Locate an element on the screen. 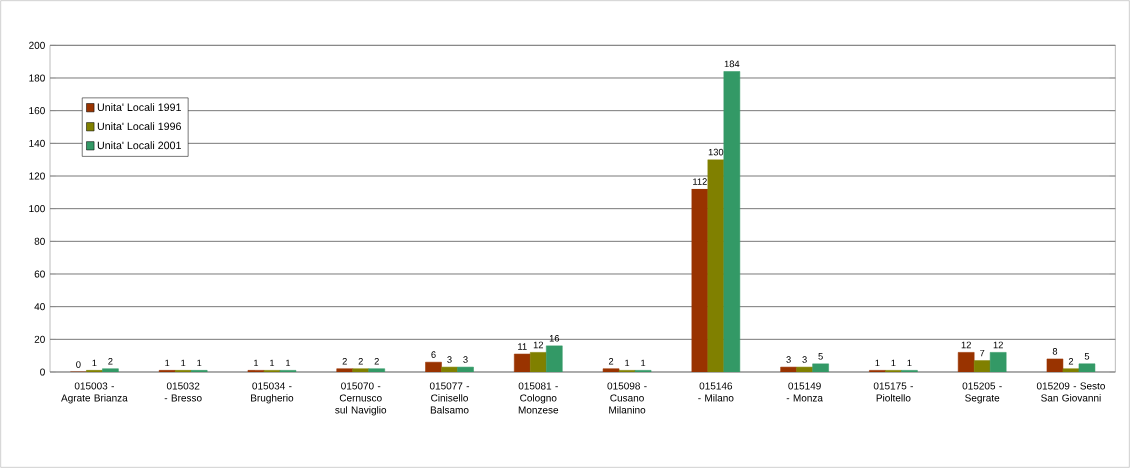  y-tick-label: 100 is located at coordinates (37, 209).